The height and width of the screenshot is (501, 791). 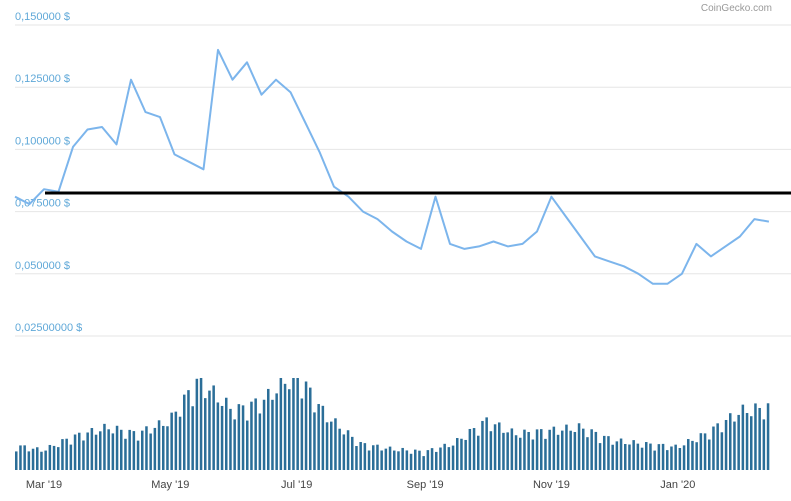 What do you see at coordinates (42, 141) in the screenshot?
I see `y-tick-label: 0,100000 $` at bounding box center [42, 141].